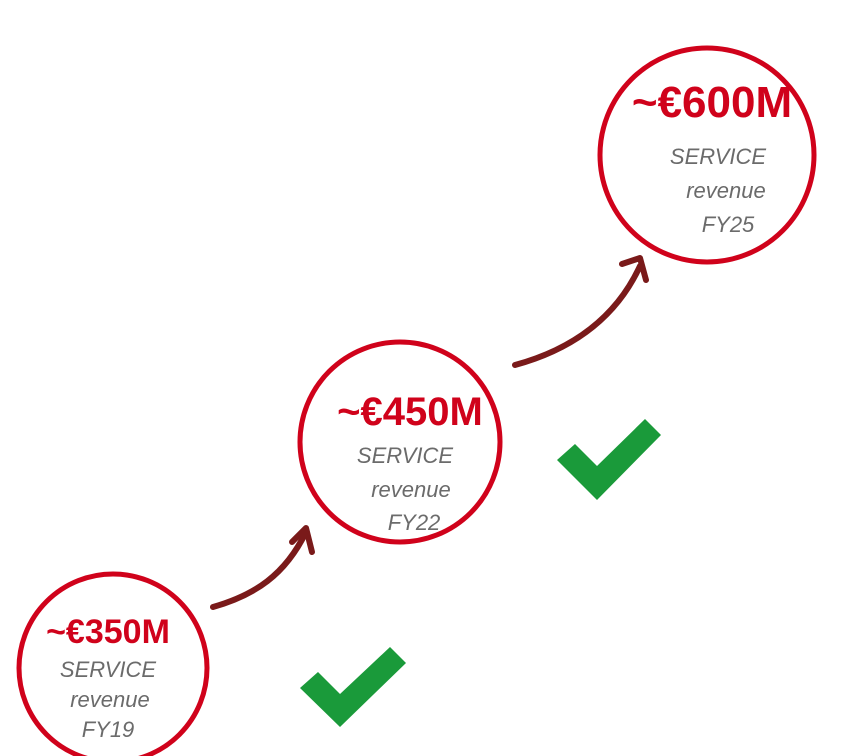 This screenshot has height=756, width=846. Describe the element at coordinates (712, 102) in the screenshot. I see `amount: ~€600M` at that location.